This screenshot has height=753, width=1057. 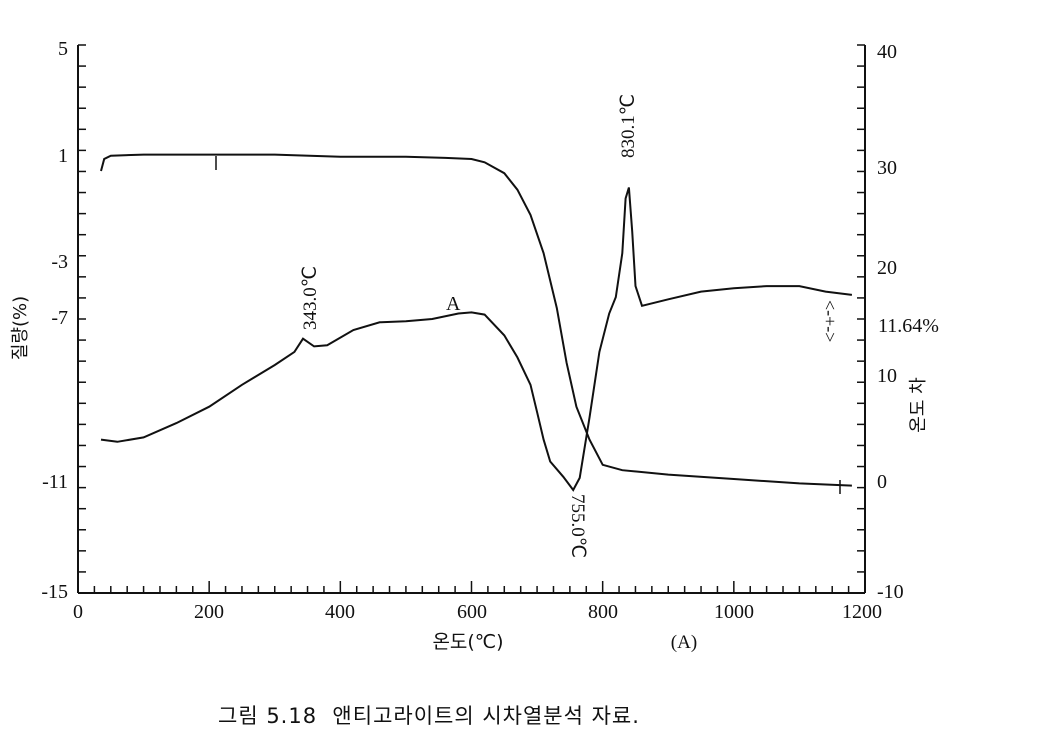 What do you see at coordinates (59, 318) in the screenshot?
I see `y-left-tick-label-neg7: -7` at bounding box center [59, 318].